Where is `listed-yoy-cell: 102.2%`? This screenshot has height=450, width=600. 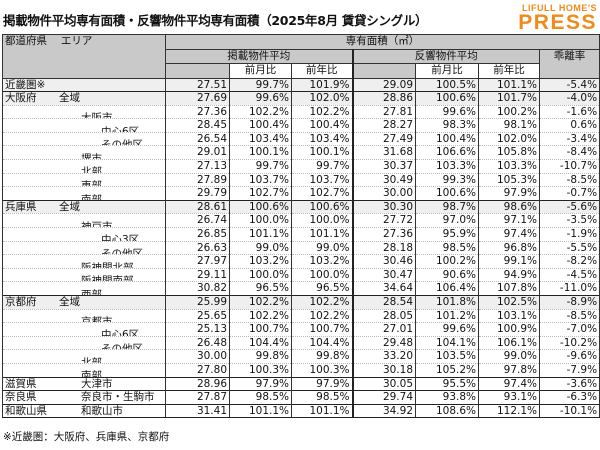
listed-yoy-cell: 102.2% is located at coordinates (322, 112).